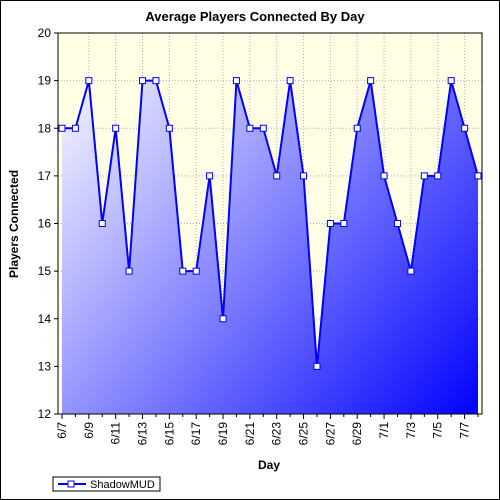 The image size is (500, 500). What do you see at coordinates (438, 430) in the screenshot?
I see `x-tick-label: 7/5` at bounding box center [438, 430].